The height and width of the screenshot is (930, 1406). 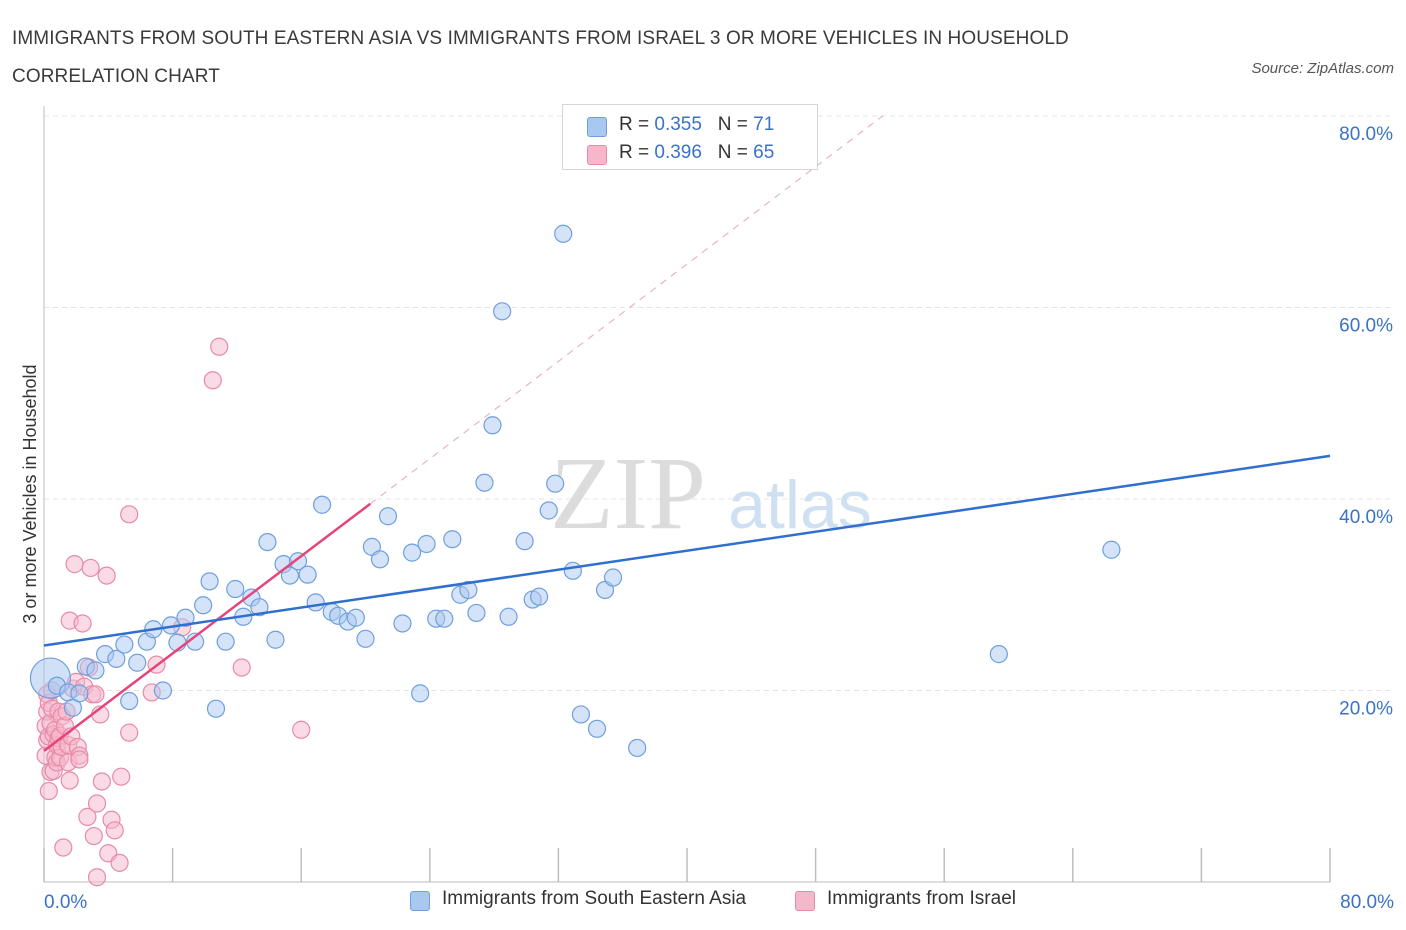 I want to click on y-tick-label: 40.0%, so click(x=1366, y=517).